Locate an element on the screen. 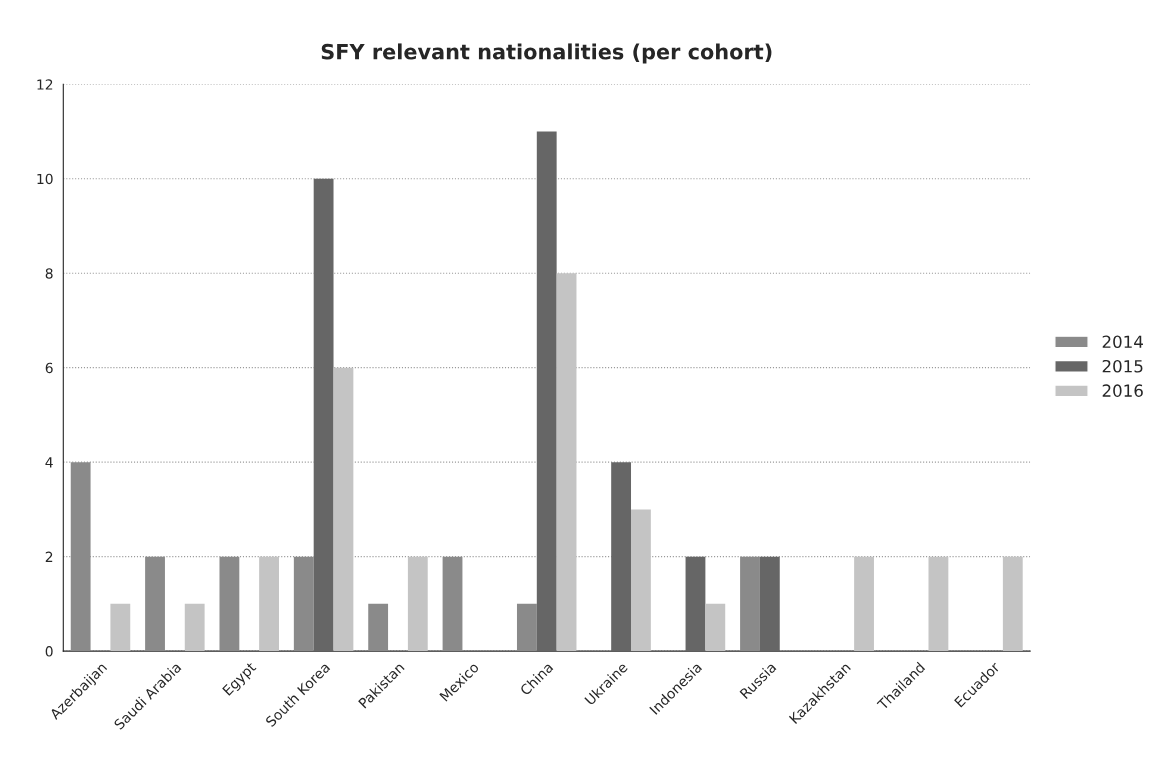 Image resolution: width=1151 pixels, height=766 pixels. y-tick-label: 10 is located at coordinates (45, 179).